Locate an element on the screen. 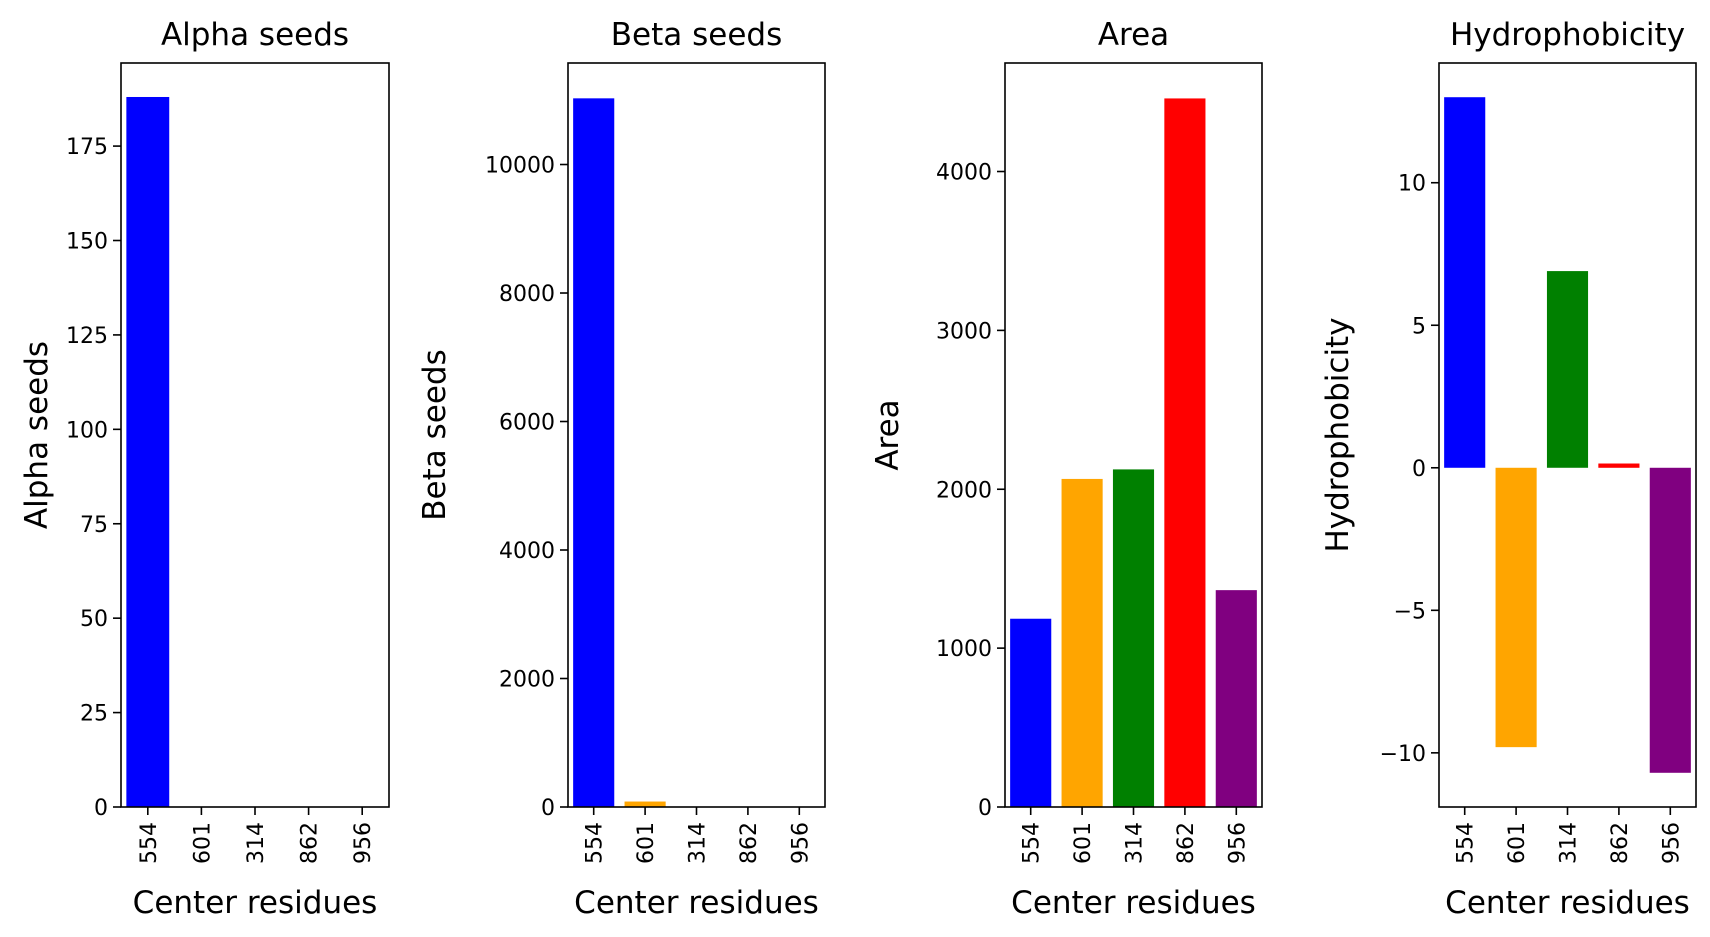 Image resolution: width=1710 pixels, height=937 pixels. chart-title: Area is located at coordinates (1133, 35).